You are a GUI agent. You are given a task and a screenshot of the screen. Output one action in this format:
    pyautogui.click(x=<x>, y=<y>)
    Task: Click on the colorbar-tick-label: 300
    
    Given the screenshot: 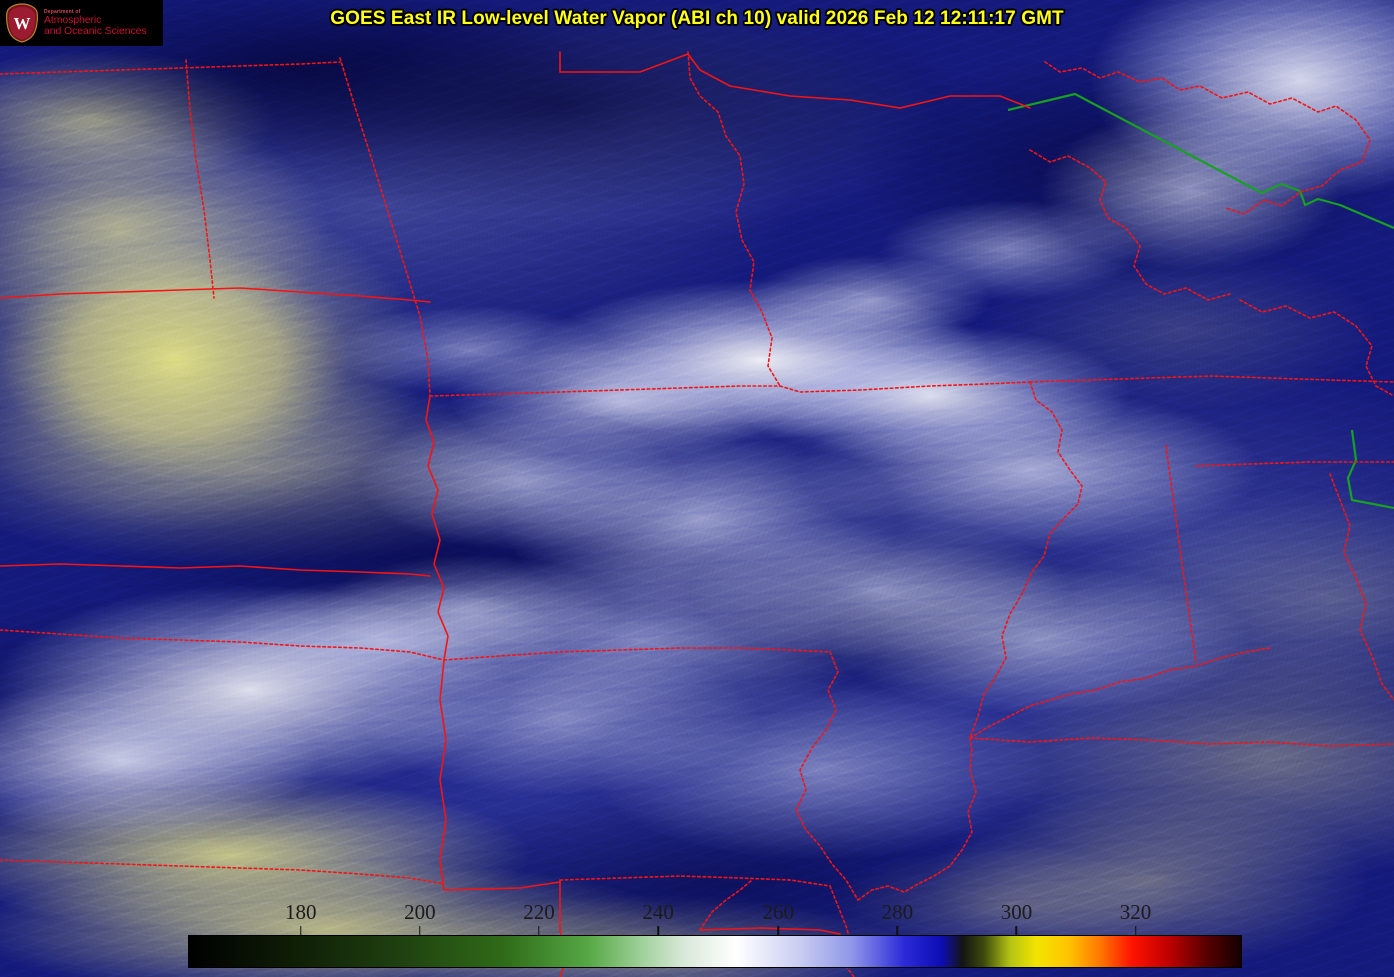 What is the action you would take?
    pyautogui.click(x=1016, y=912)
    